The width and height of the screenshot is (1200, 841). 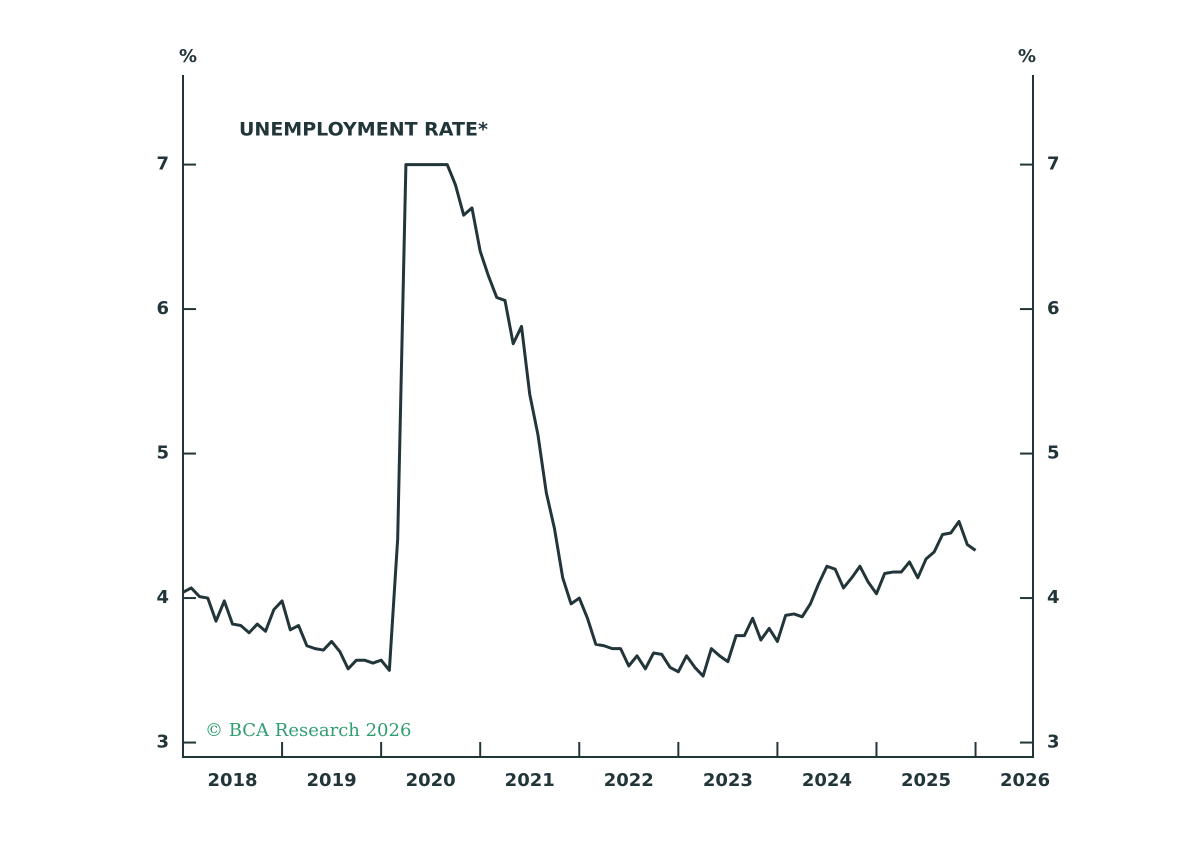 What do you see at coordinates (827, 780) in the screenshot?
I see `x-tick-label: 2024` at bounding box center [827, 780].